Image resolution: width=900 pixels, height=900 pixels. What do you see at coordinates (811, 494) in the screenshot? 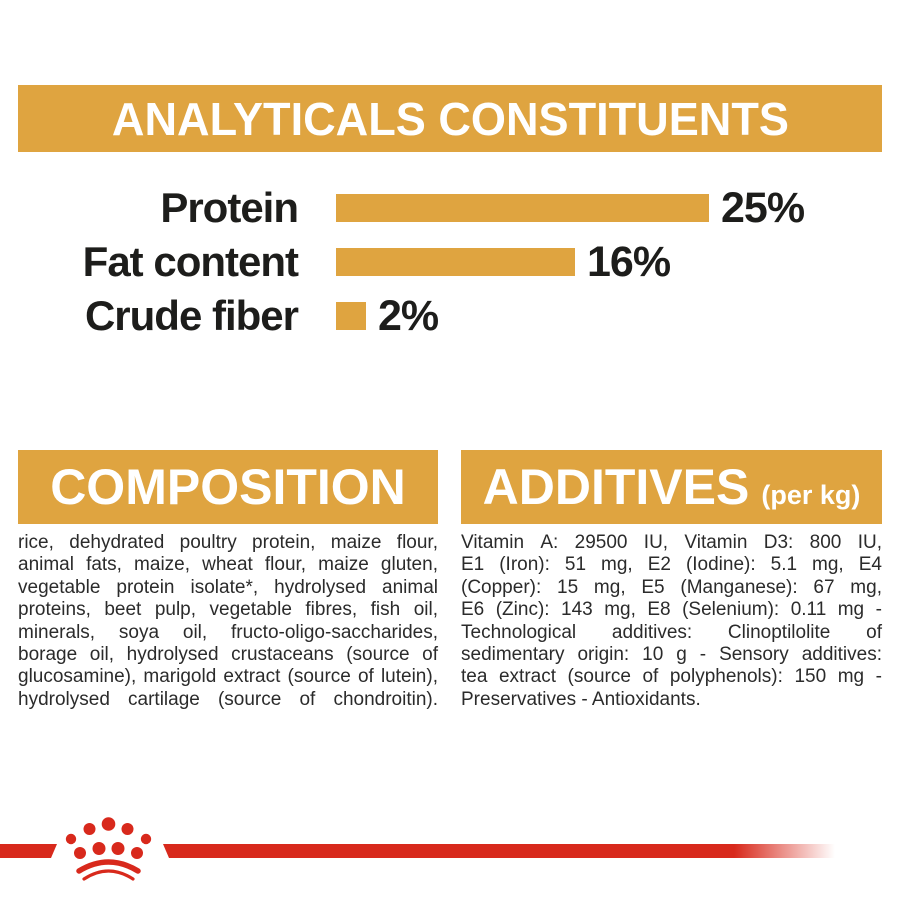
I see `additives-subtitle: (per kg)` at bounding box center [811, 494].